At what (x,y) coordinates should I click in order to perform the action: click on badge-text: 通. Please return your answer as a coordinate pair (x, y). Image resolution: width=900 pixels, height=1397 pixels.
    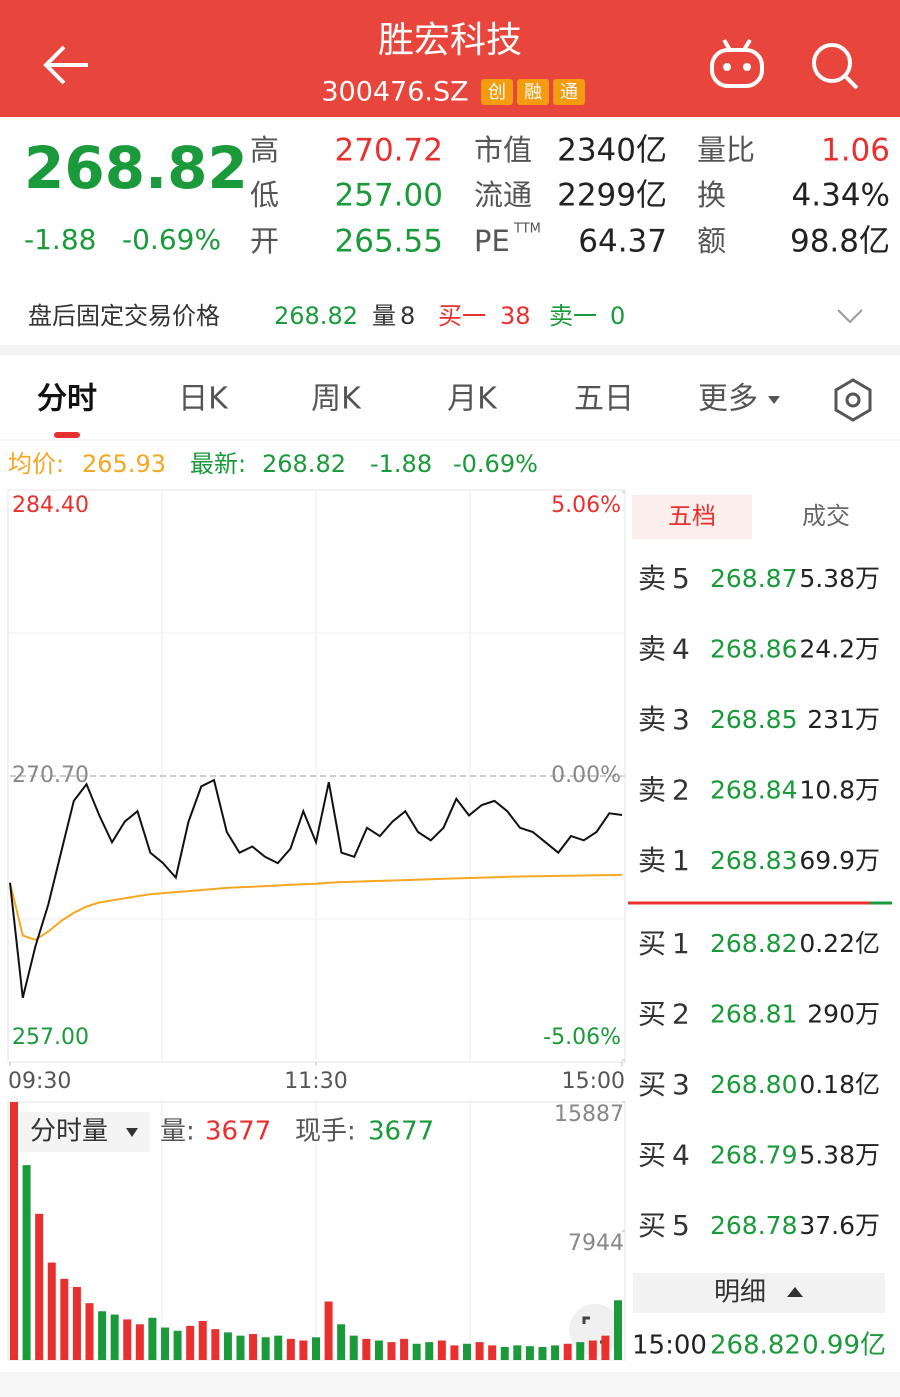
    Looking at the image, I should click on (569, 92).